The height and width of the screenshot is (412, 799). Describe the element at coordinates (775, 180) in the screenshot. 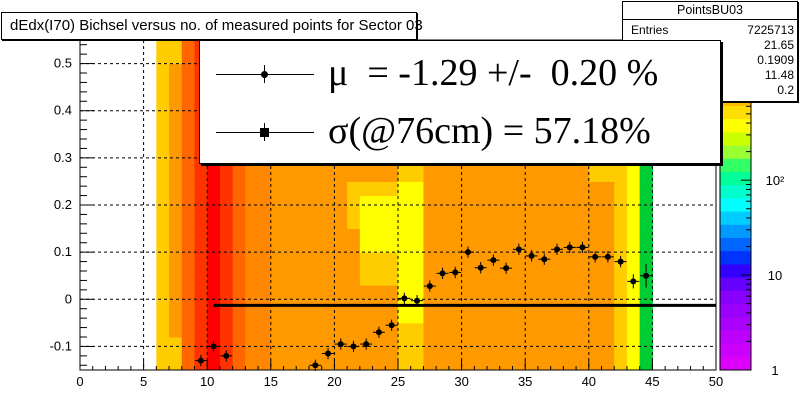

I see `colorbar-tick-label: 10²` at that location.